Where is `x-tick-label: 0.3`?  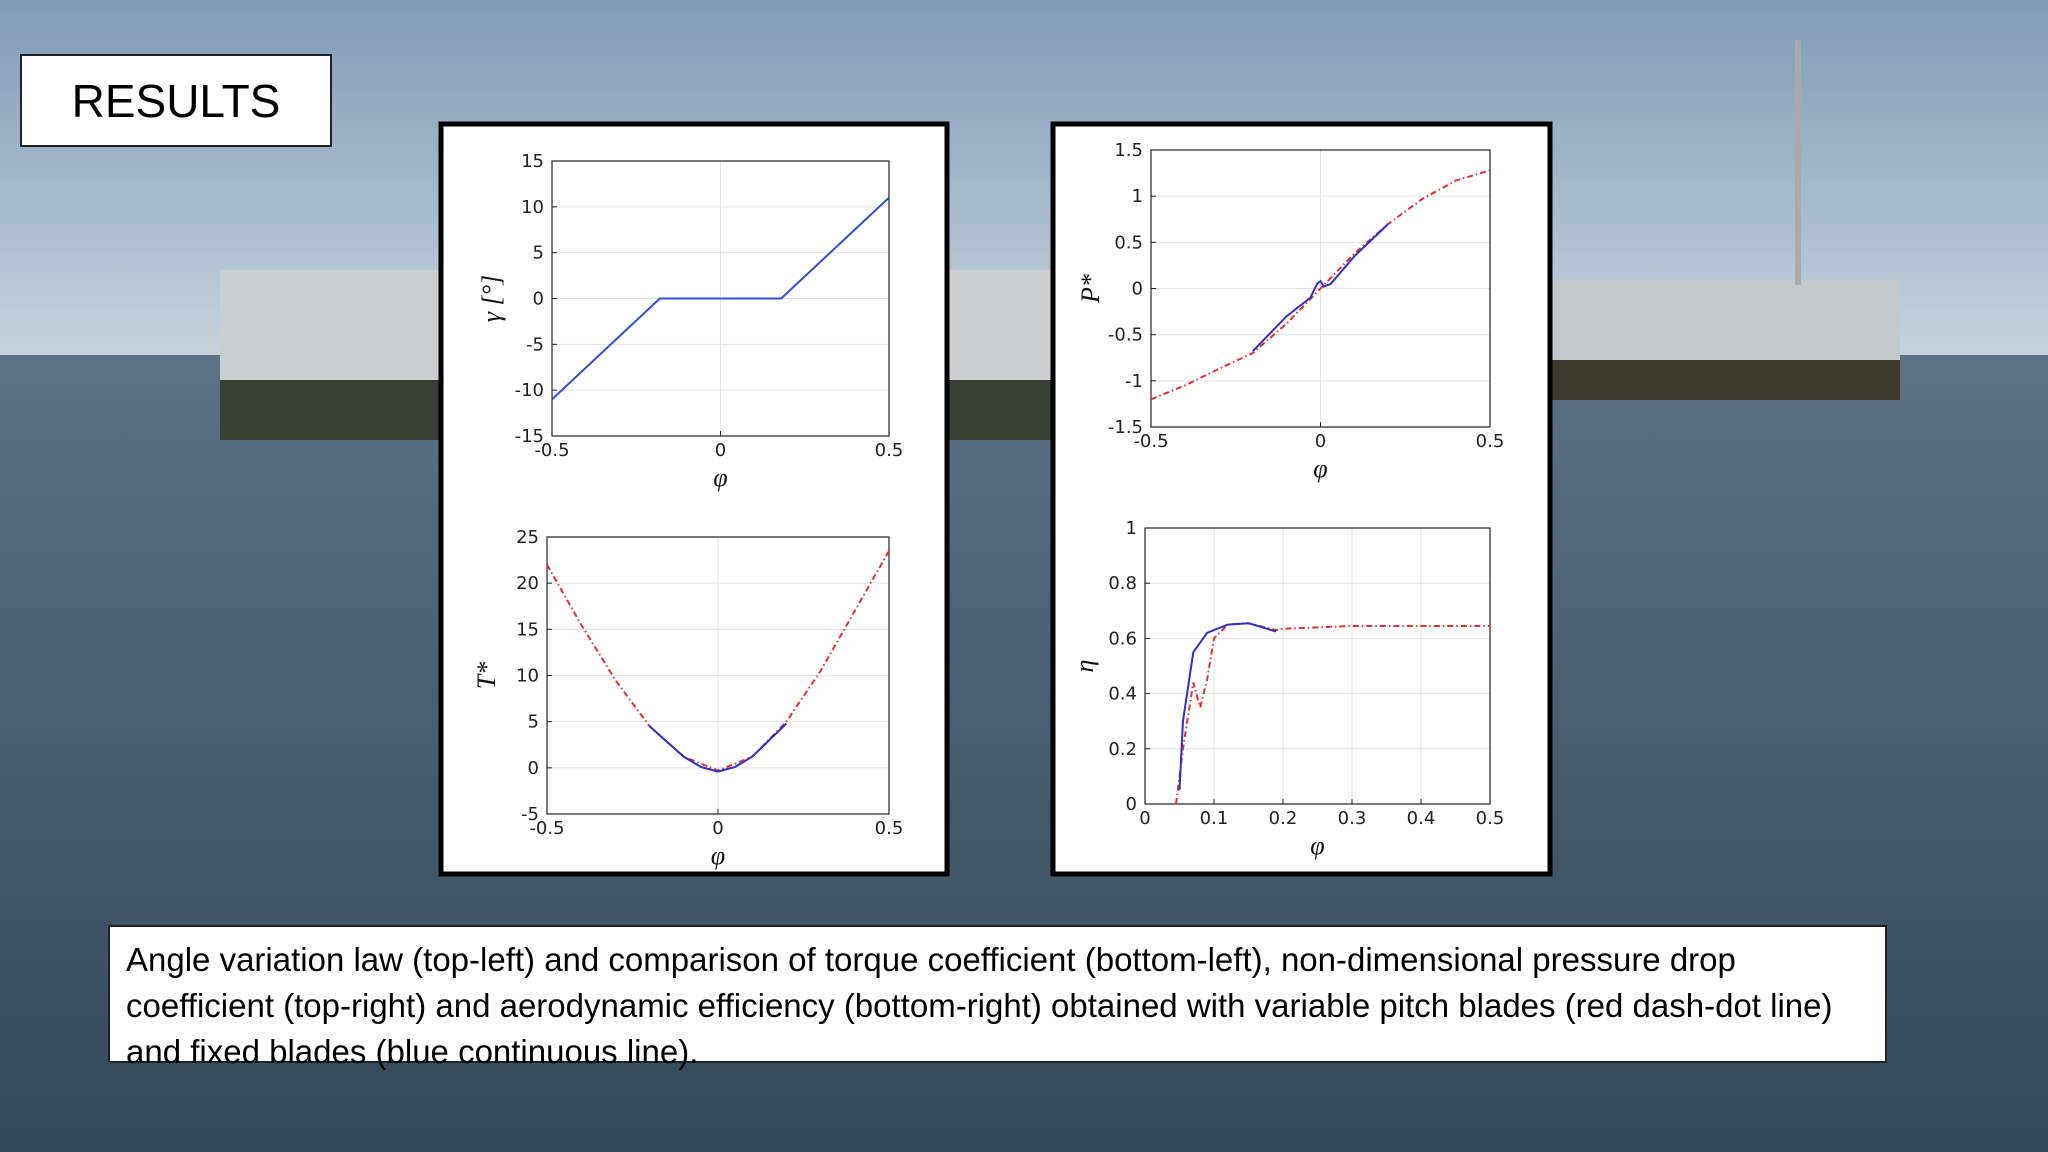 x-tick-label: 0.3 is located at coordinates (1352, 818).